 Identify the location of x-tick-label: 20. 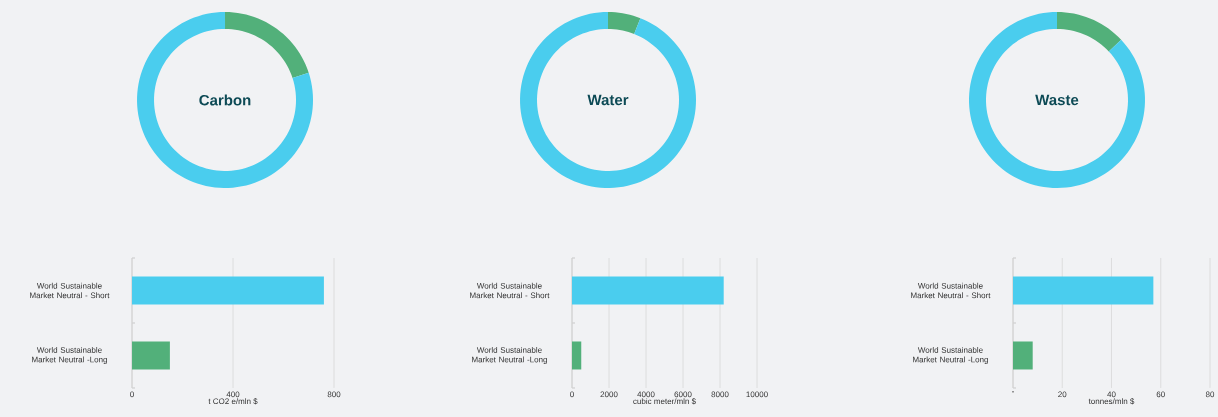
(1062, 394).